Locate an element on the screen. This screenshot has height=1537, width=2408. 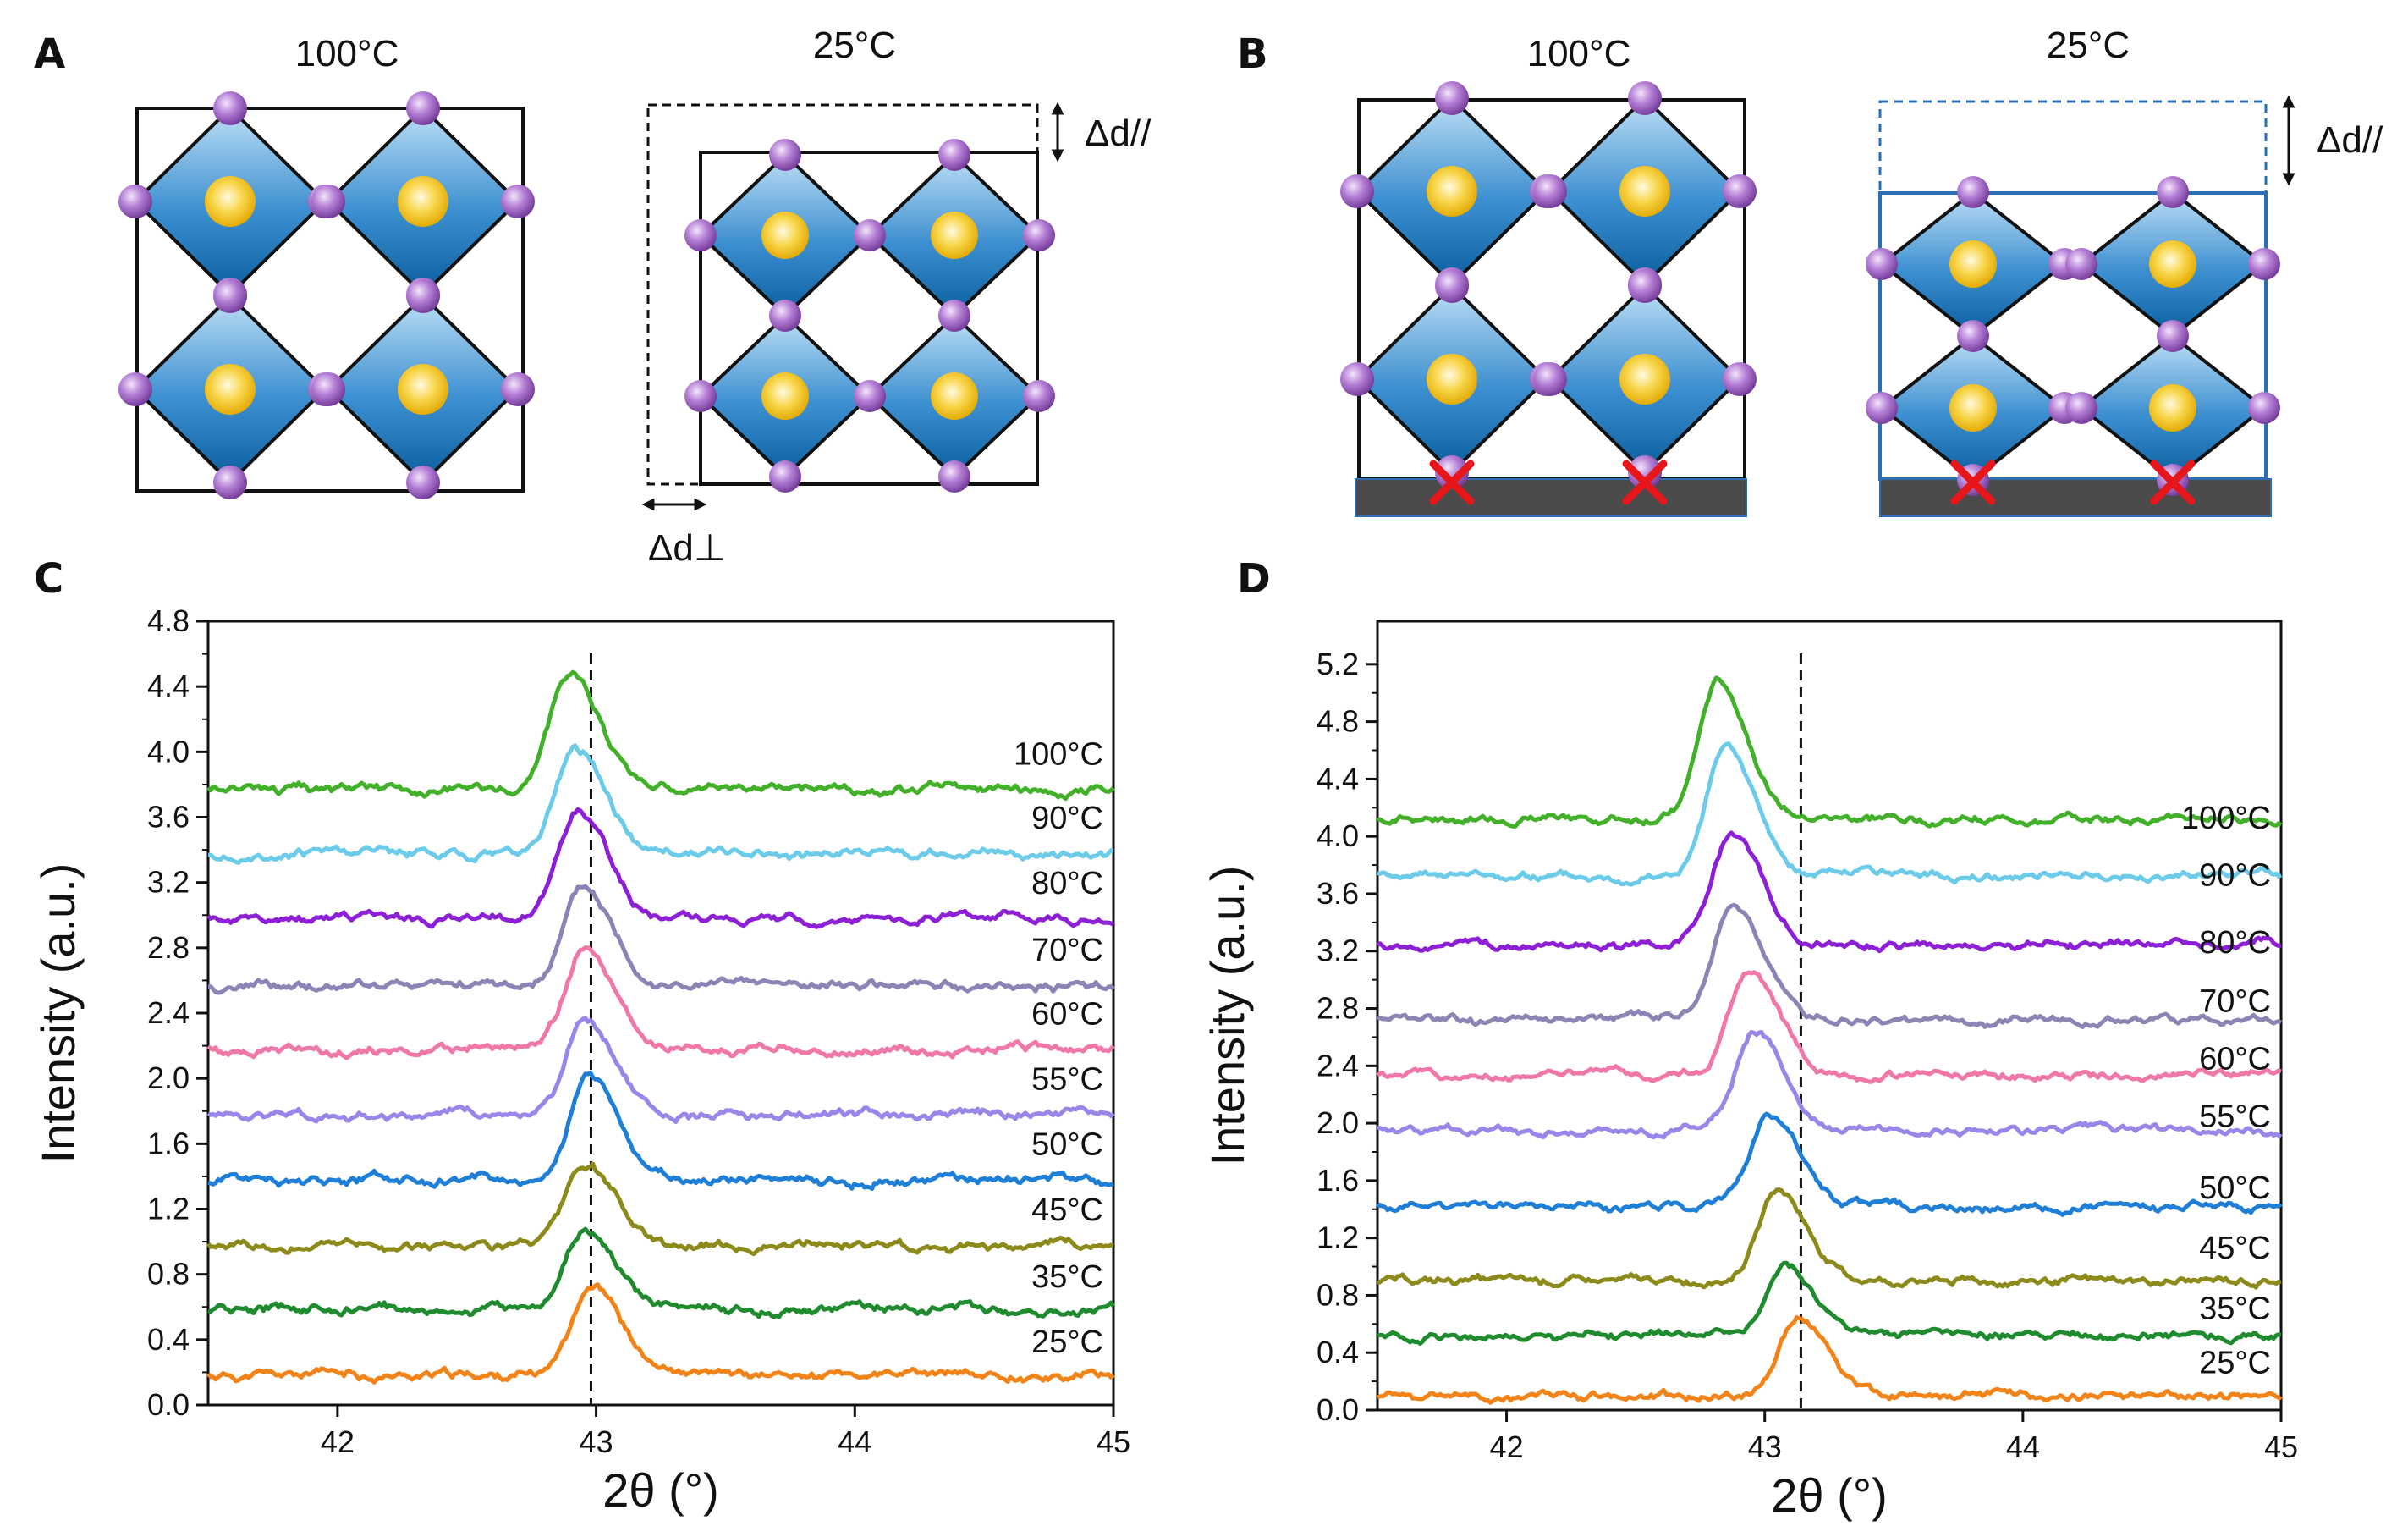
panel-d-letter: D is located at coordinates (1254, 579).